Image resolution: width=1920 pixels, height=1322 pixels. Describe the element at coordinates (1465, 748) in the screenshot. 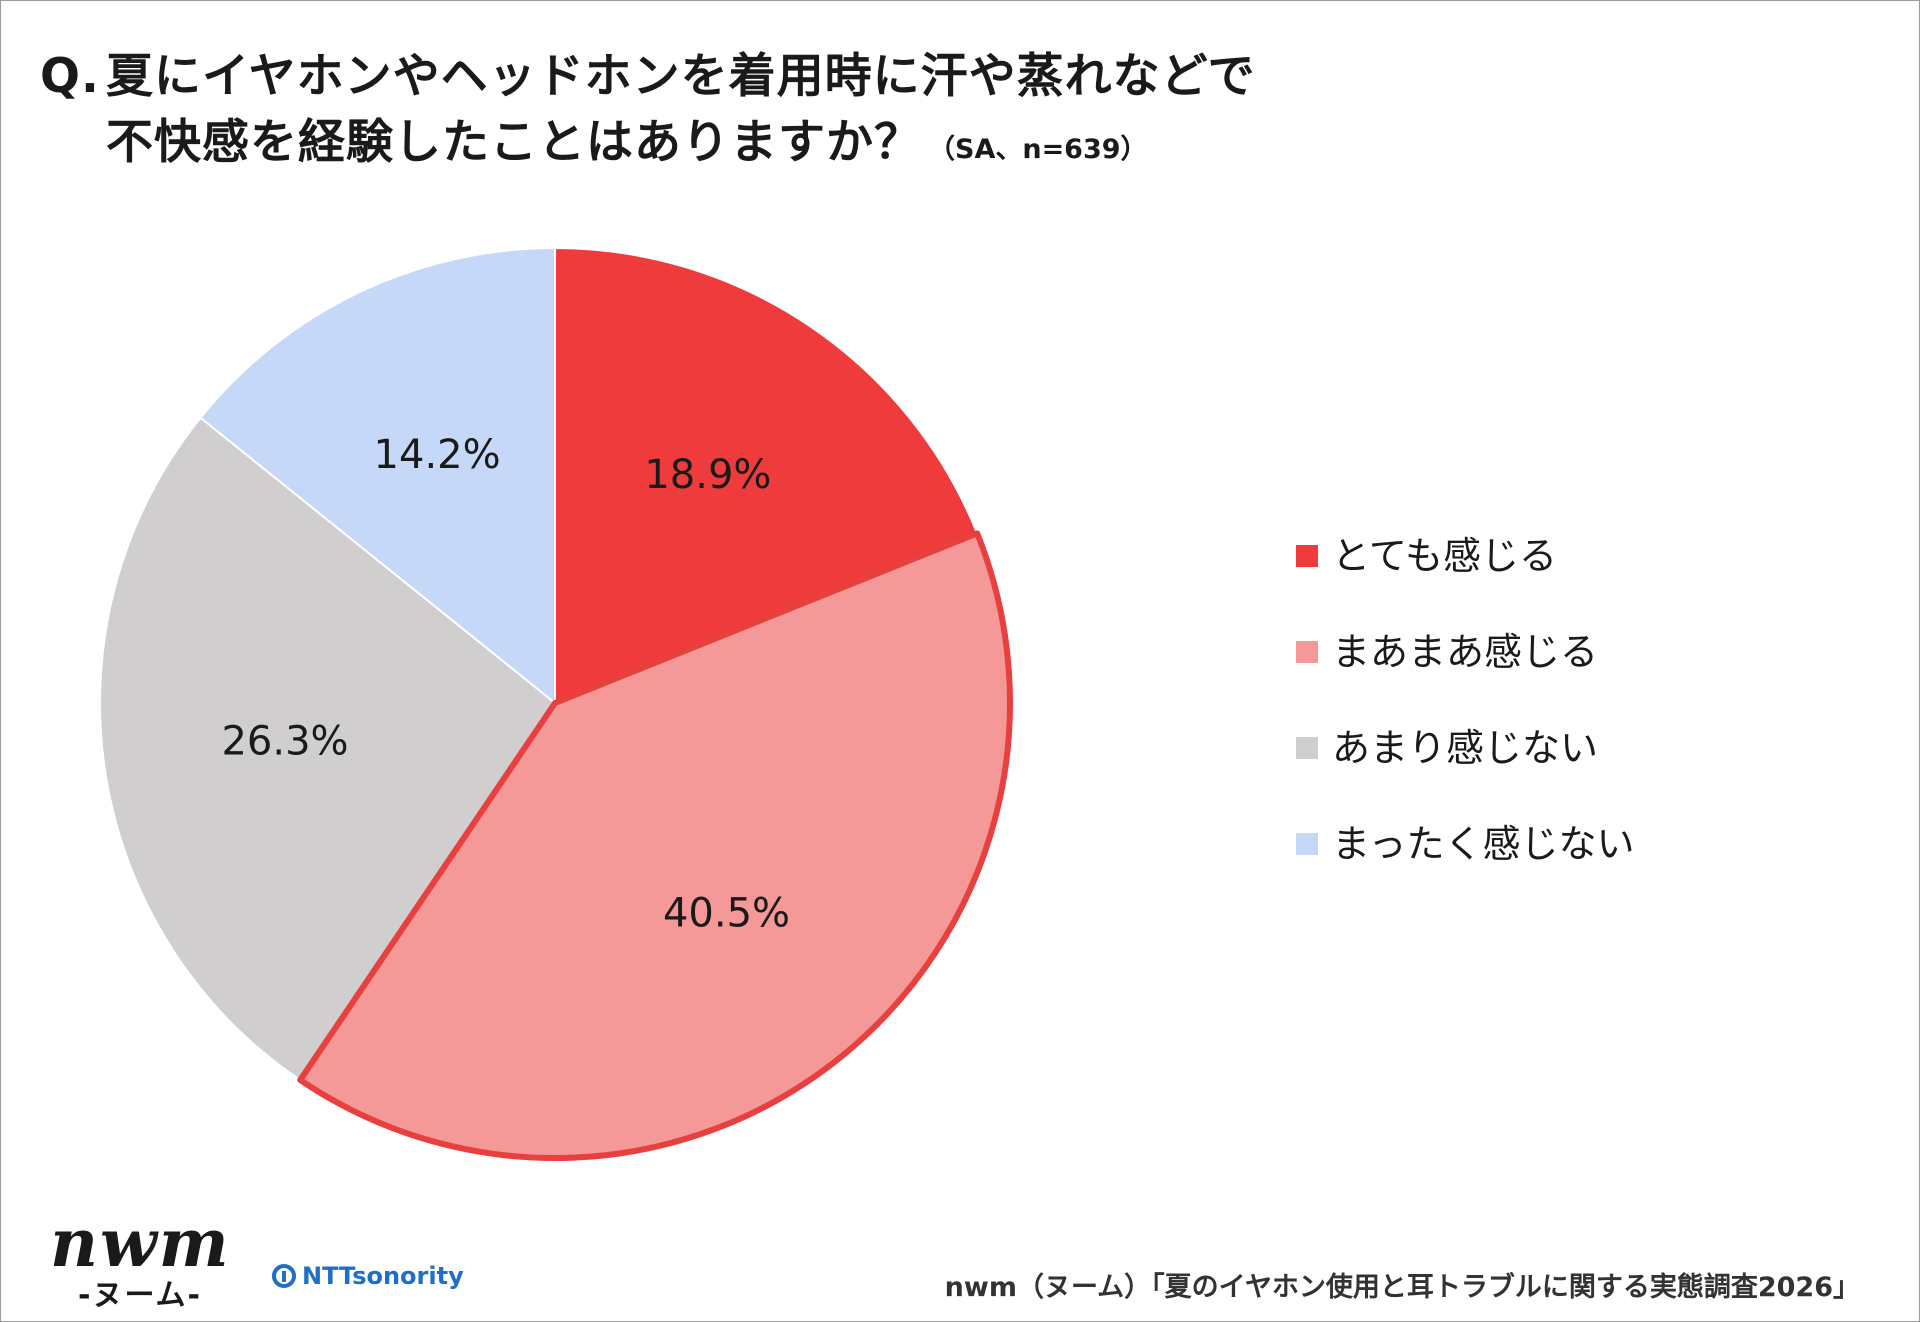

I see `legend-label: あまり感じない` at that location.